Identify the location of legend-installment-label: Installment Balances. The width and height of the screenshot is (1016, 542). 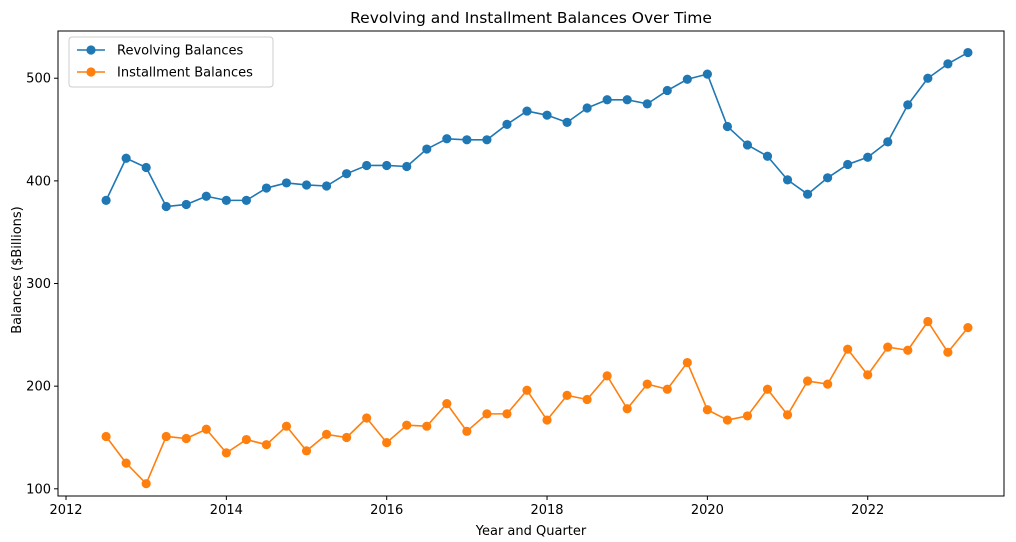
(185, 73).